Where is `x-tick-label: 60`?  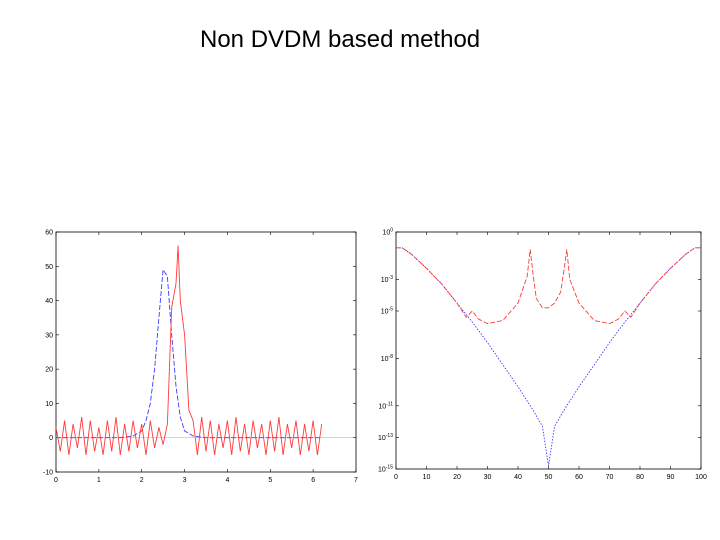
x-tick-label: 60 is located at coordinates (579, 477).